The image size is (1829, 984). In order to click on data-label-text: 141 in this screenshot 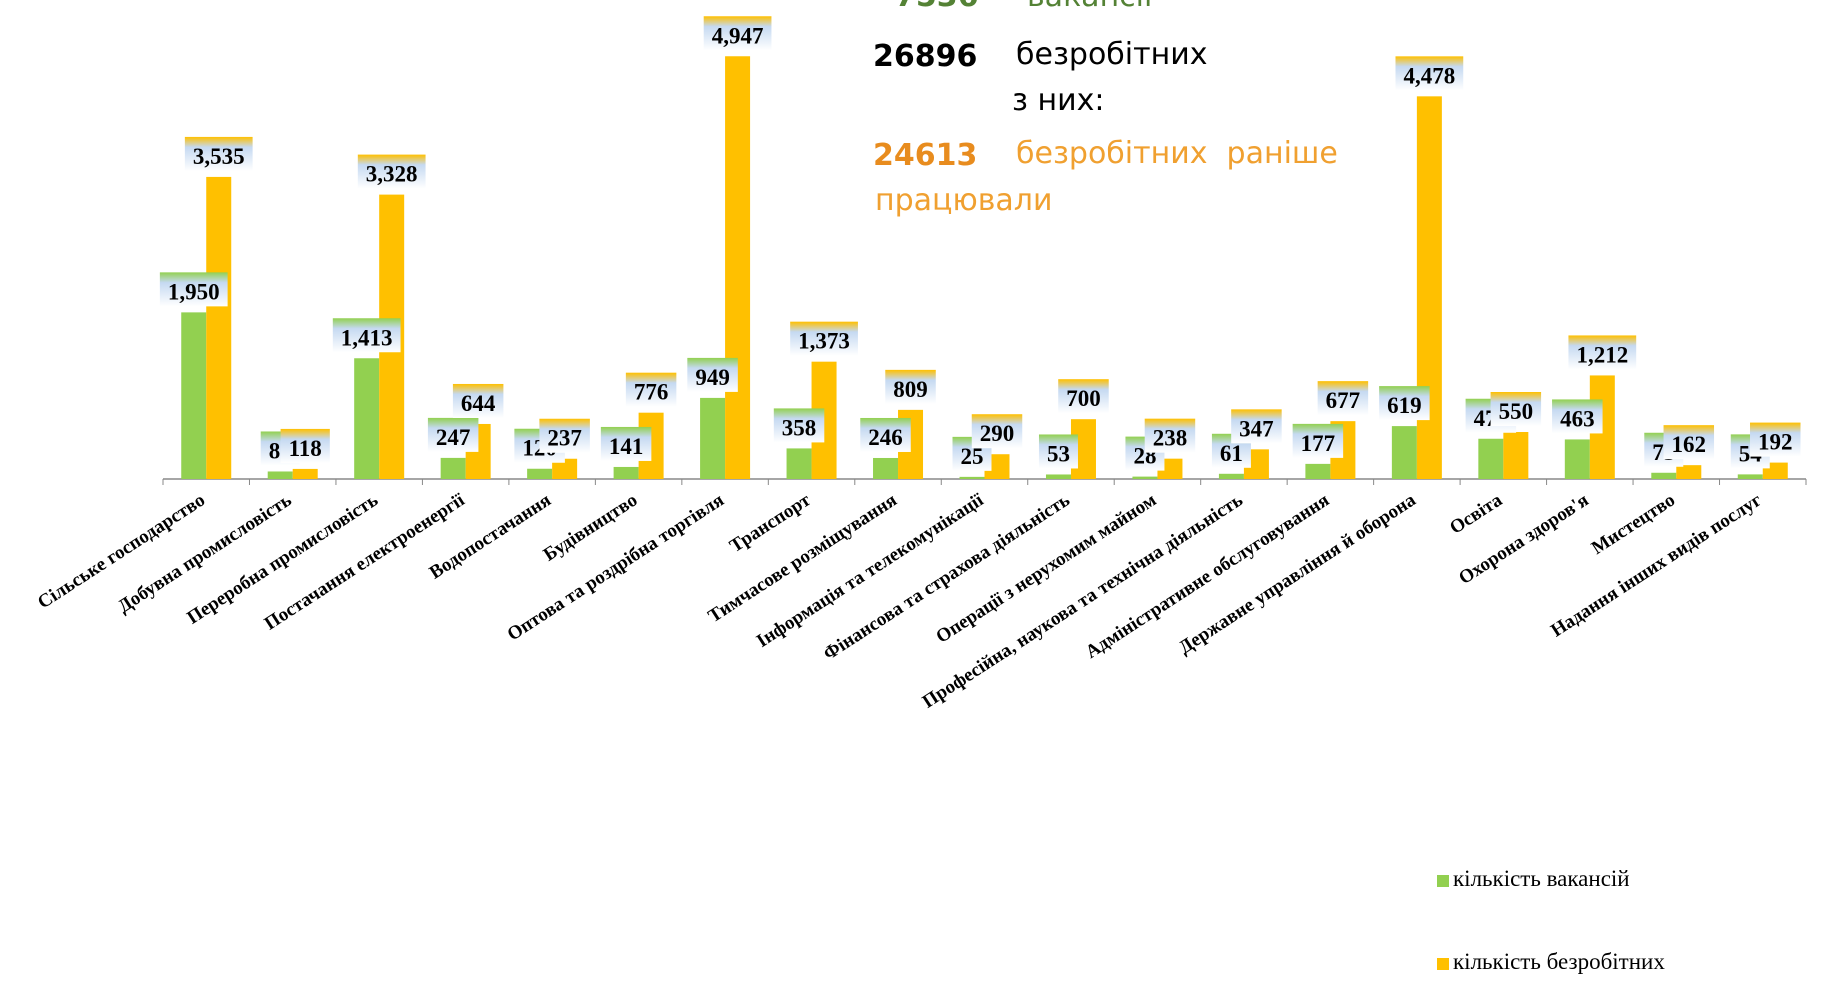, I will do `click(626, 446)`.